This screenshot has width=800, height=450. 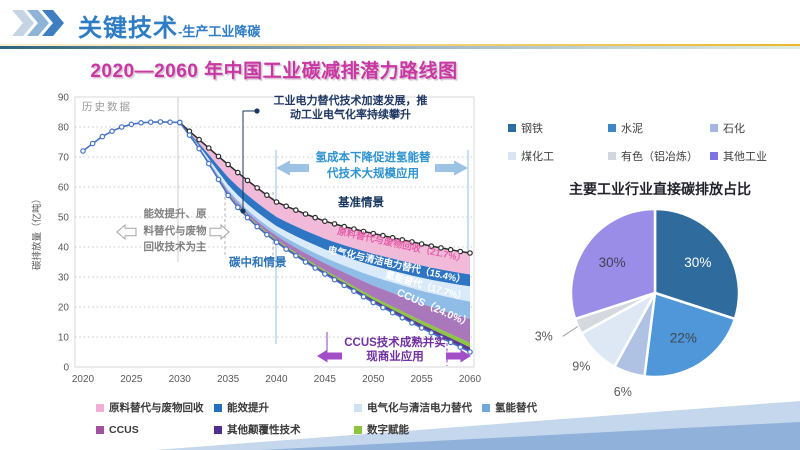 I want to click on svg-text: 50, so click(x=64, y=218).